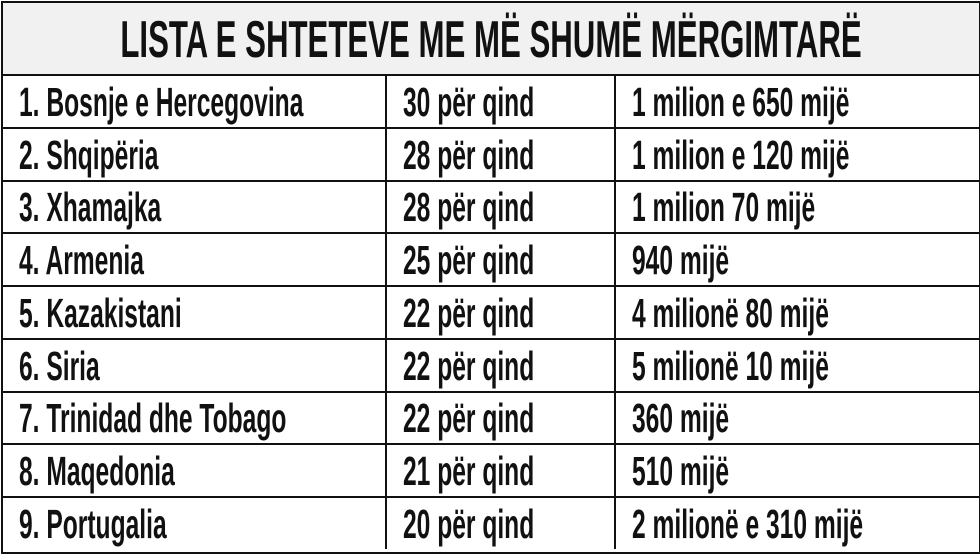 This screenshot has height=554, width=980. I want to click on country-cell: 2. Shqipëria, so click(195, 154).